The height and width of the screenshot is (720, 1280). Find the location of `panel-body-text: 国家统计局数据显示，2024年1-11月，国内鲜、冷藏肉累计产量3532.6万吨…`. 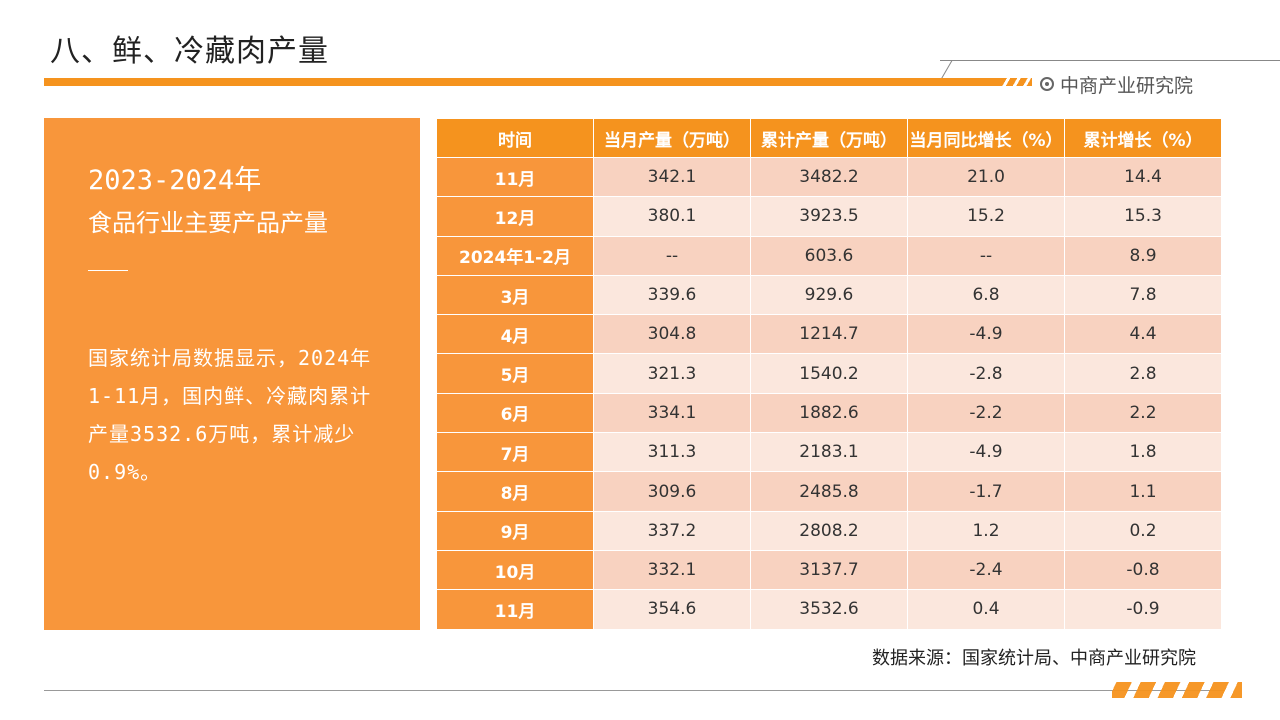

panel-body-text: 国家统计局数据显示，2024年1-11月，国内鲜、冷藏肉累计产量3532.6万吨… is located at coordinates (230, 415).